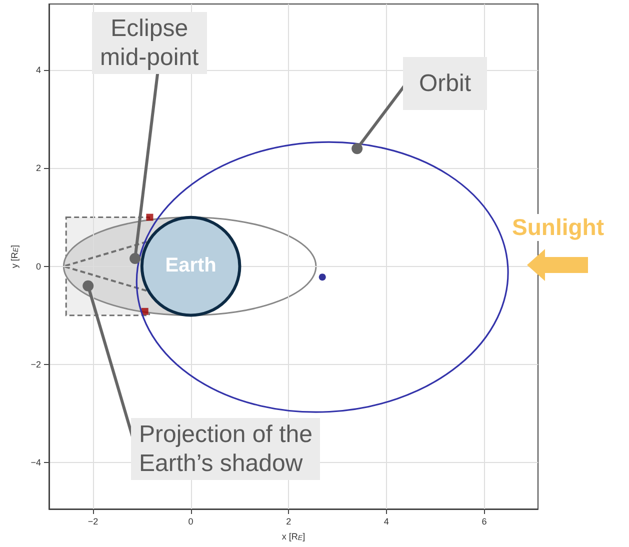 This screenshot has height=547, width=629. What do you see at coordinates (35, 364) in the screenshot?
I see `y-tick-label: −2` at bounding box center [35, 364].